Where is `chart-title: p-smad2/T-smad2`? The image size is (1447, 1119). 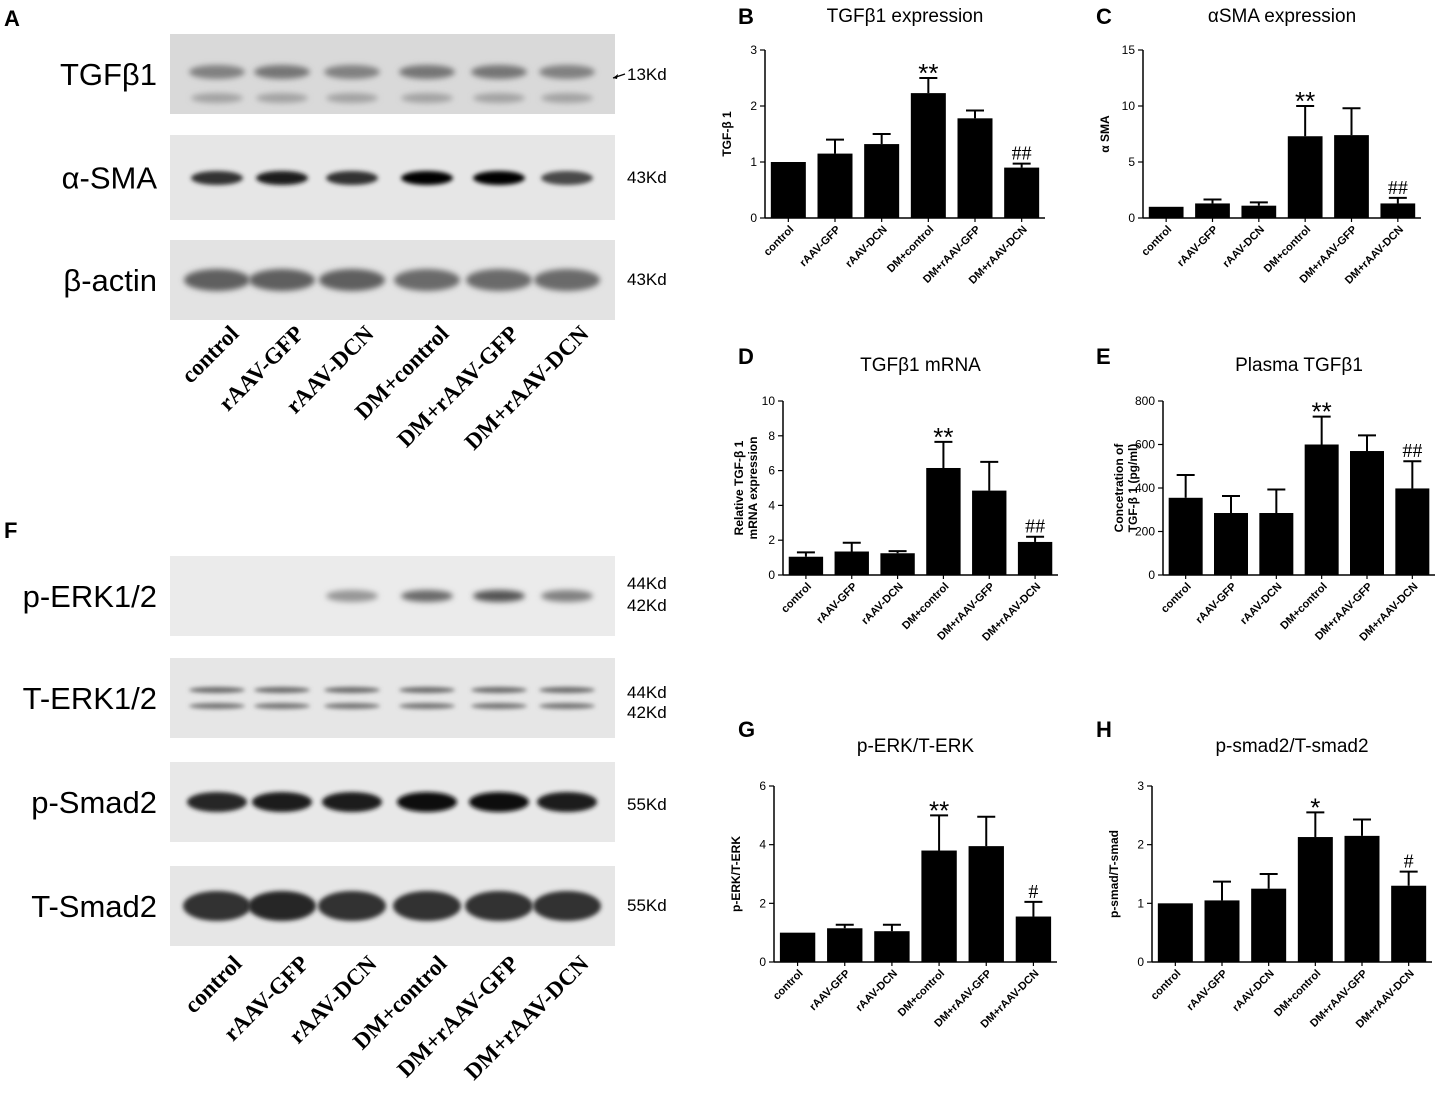
chart-title: p-smad2/T-smad2 is located at coordinates (1291, 746).